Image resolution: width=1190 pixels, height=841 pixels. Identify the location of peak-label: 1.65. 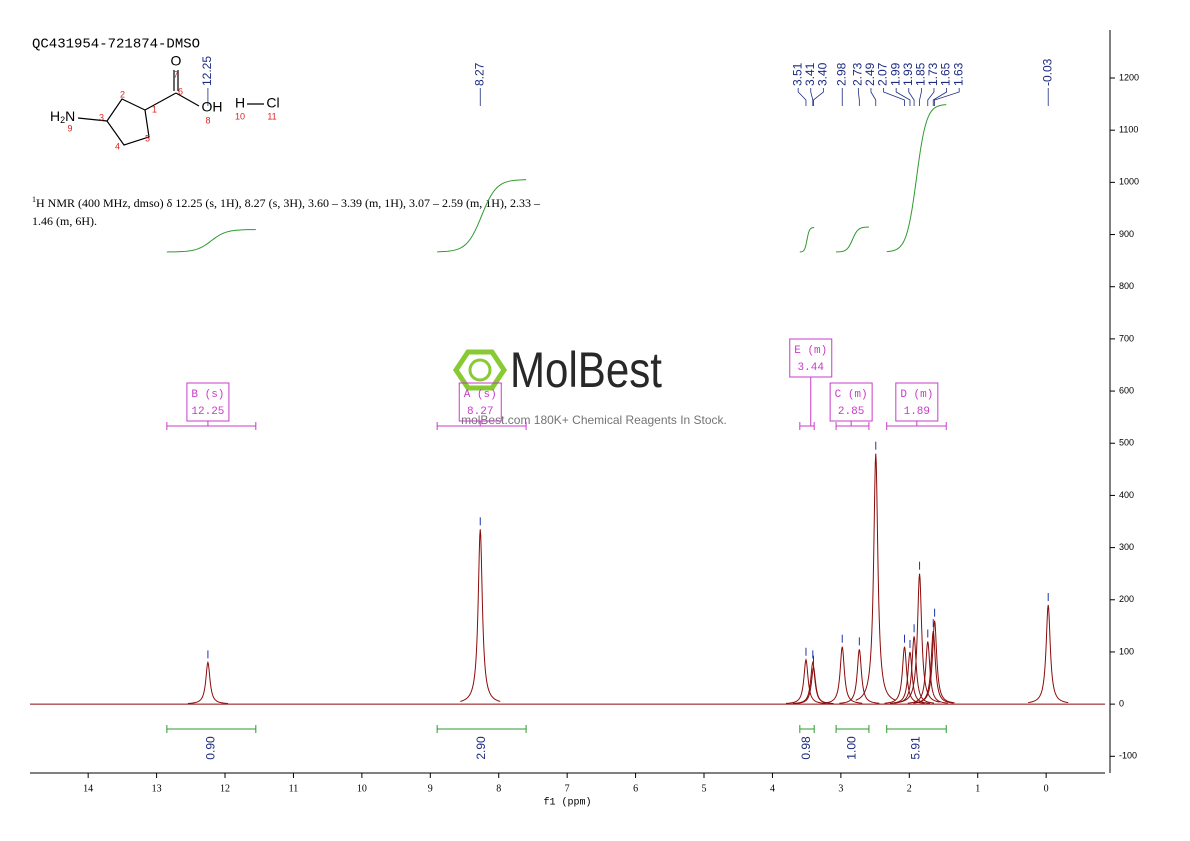
(946, 74).